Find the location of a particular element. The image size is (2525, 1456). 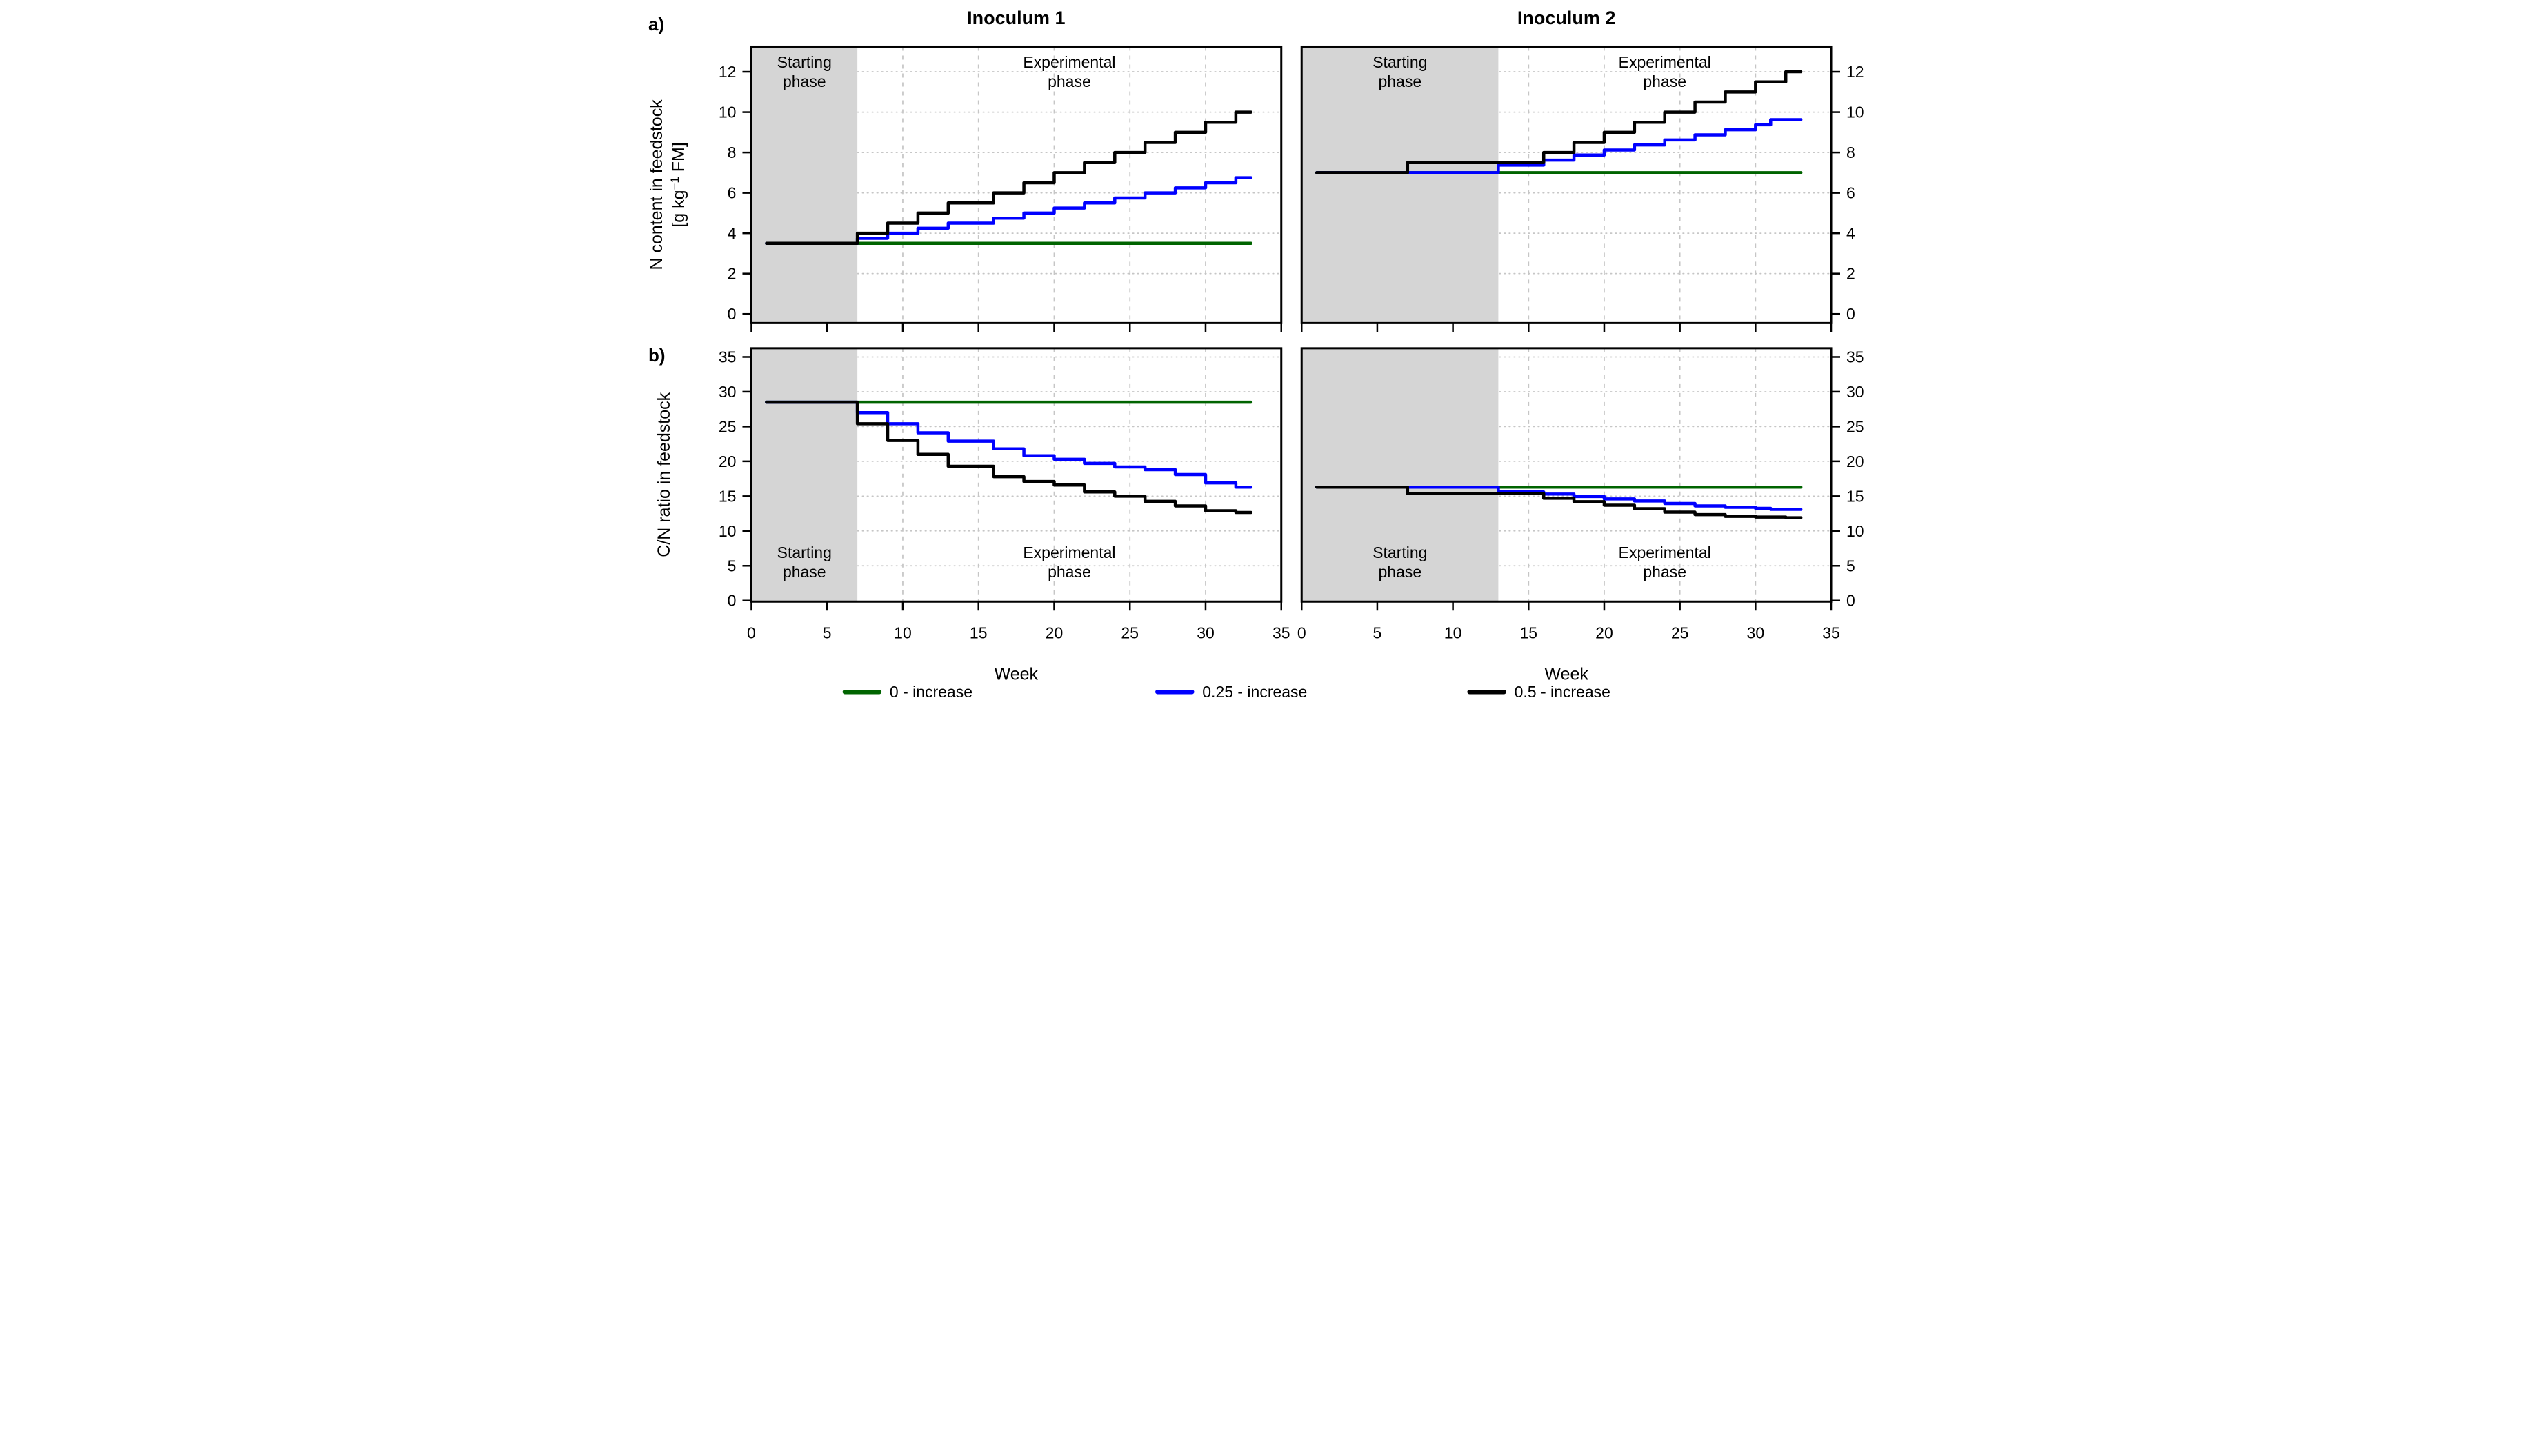

y-axis-label-top-line2: [g kg−1 FM] is located at coordinates (678, 185).